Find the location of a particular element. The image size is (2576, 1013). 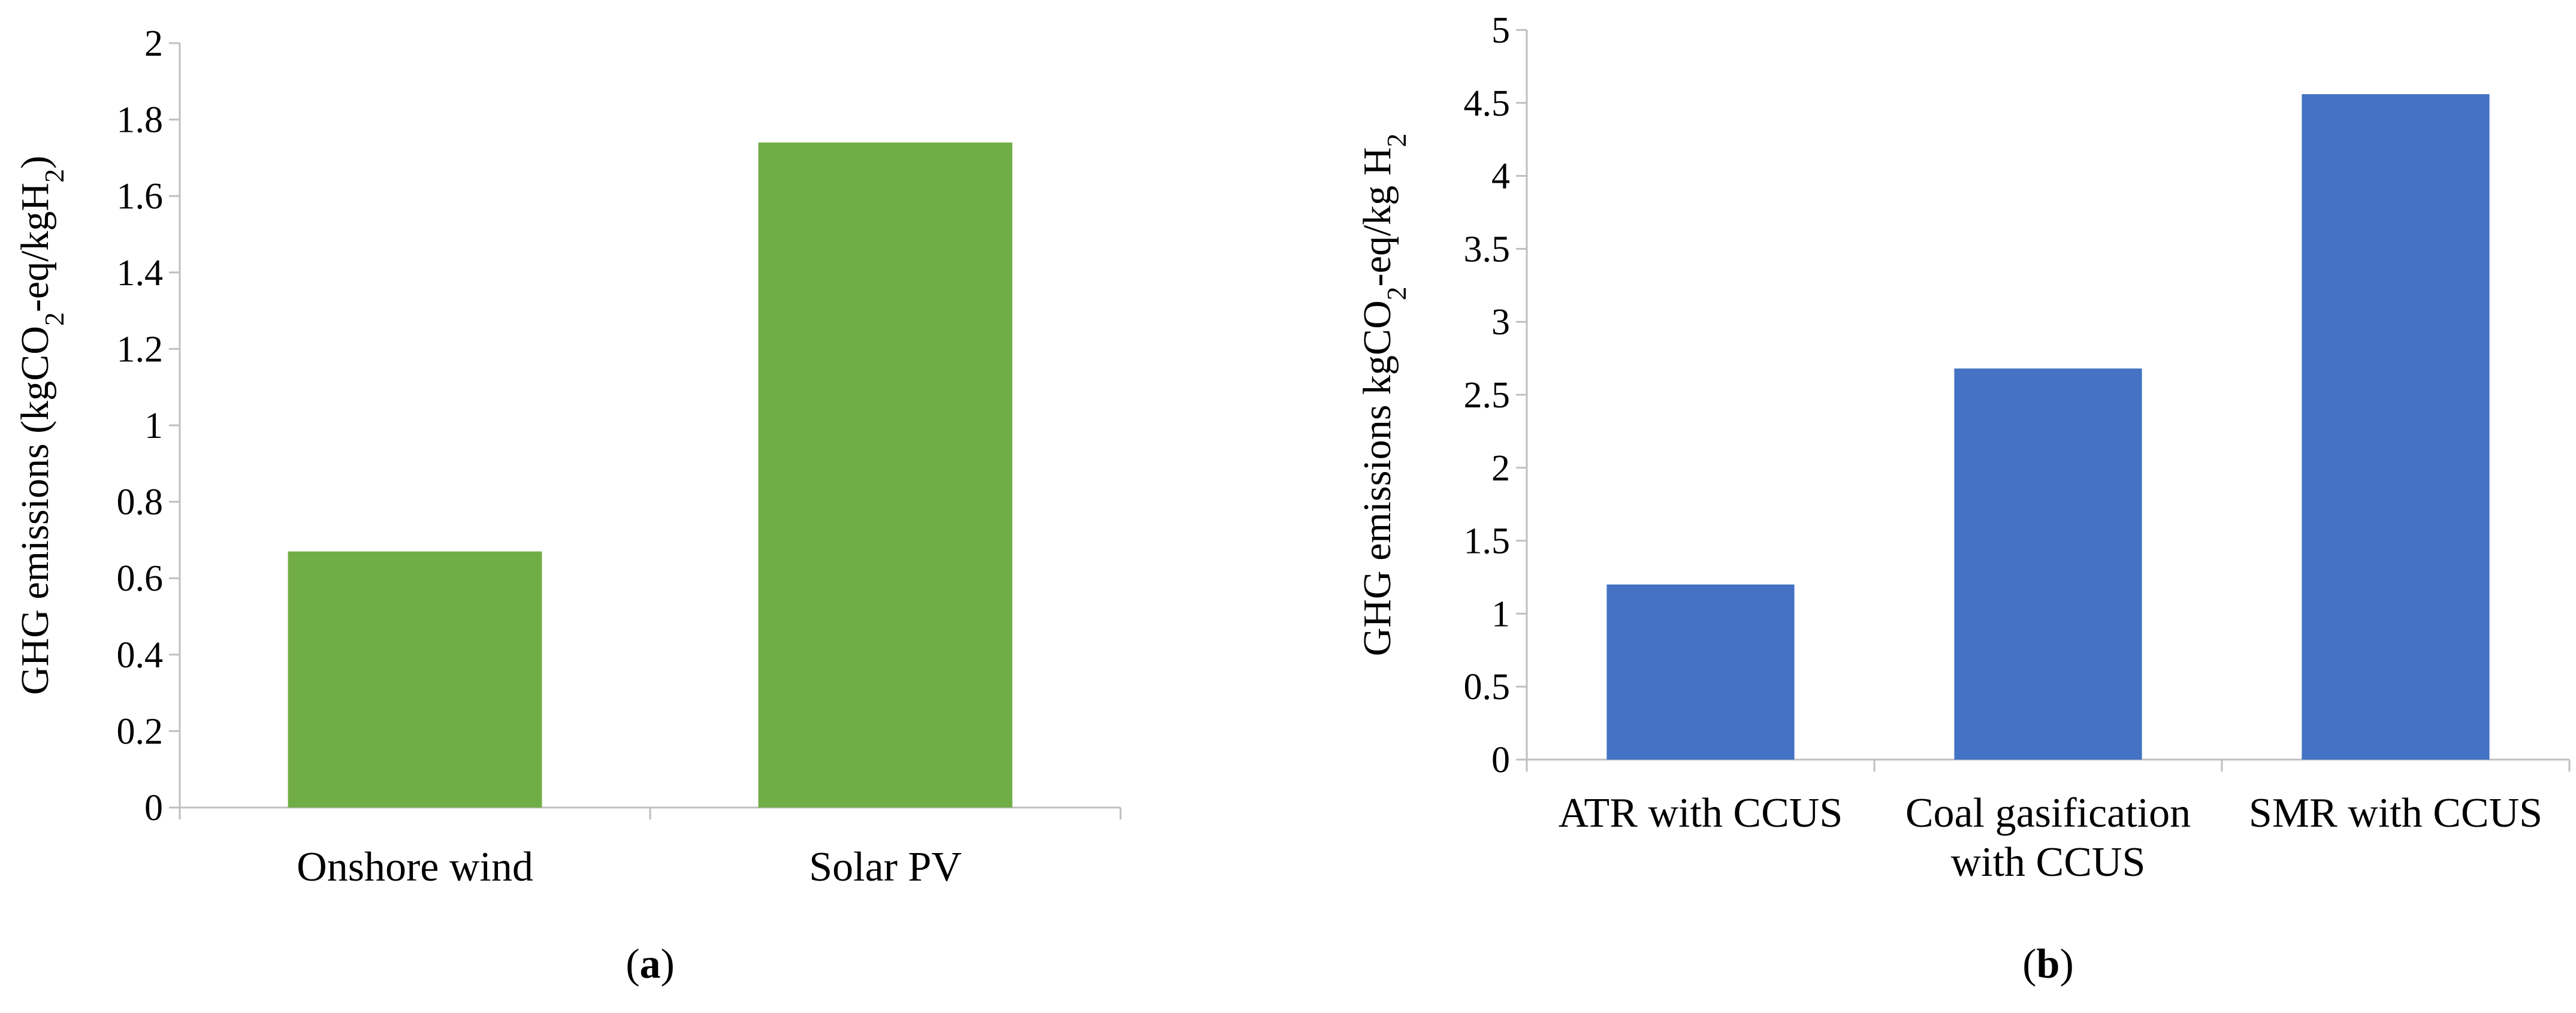

y-tick-label: 0.6 is located at coordinates (141, 578).